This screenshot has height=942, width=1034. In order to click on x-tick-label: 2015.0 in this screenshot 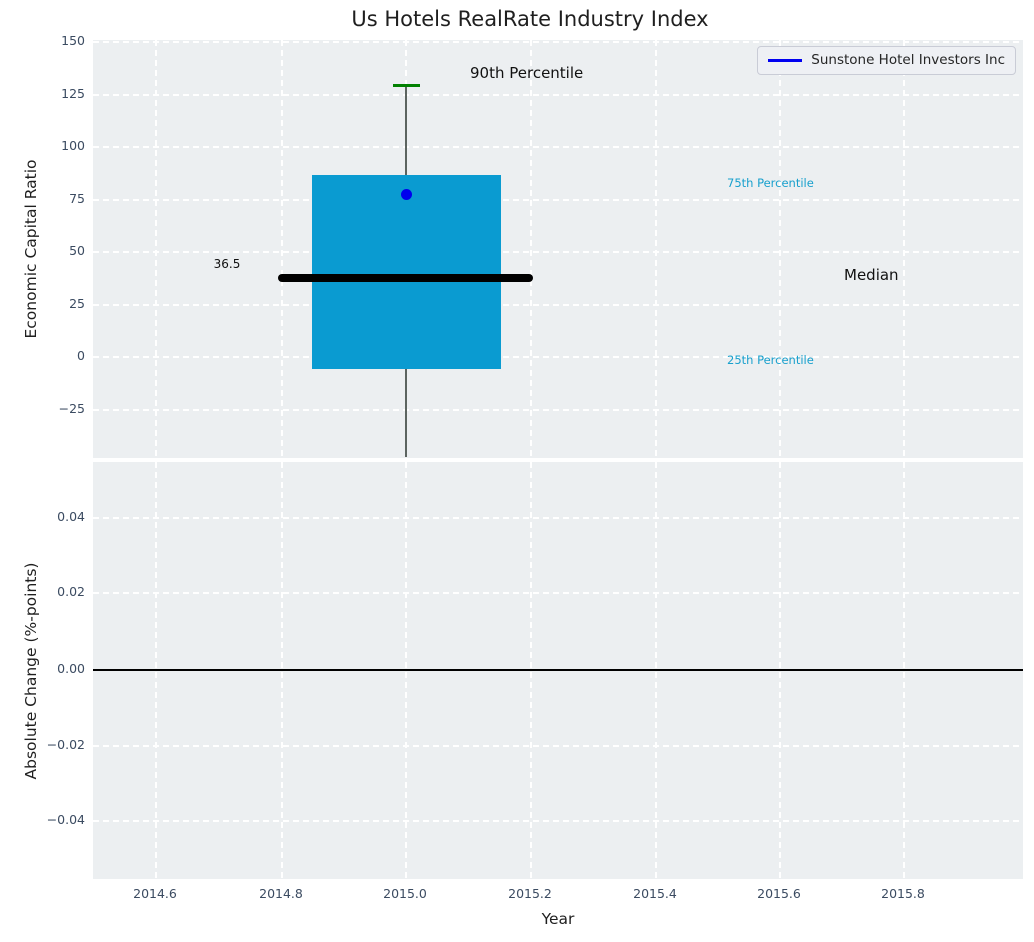, I will do `click(405, 893)`.